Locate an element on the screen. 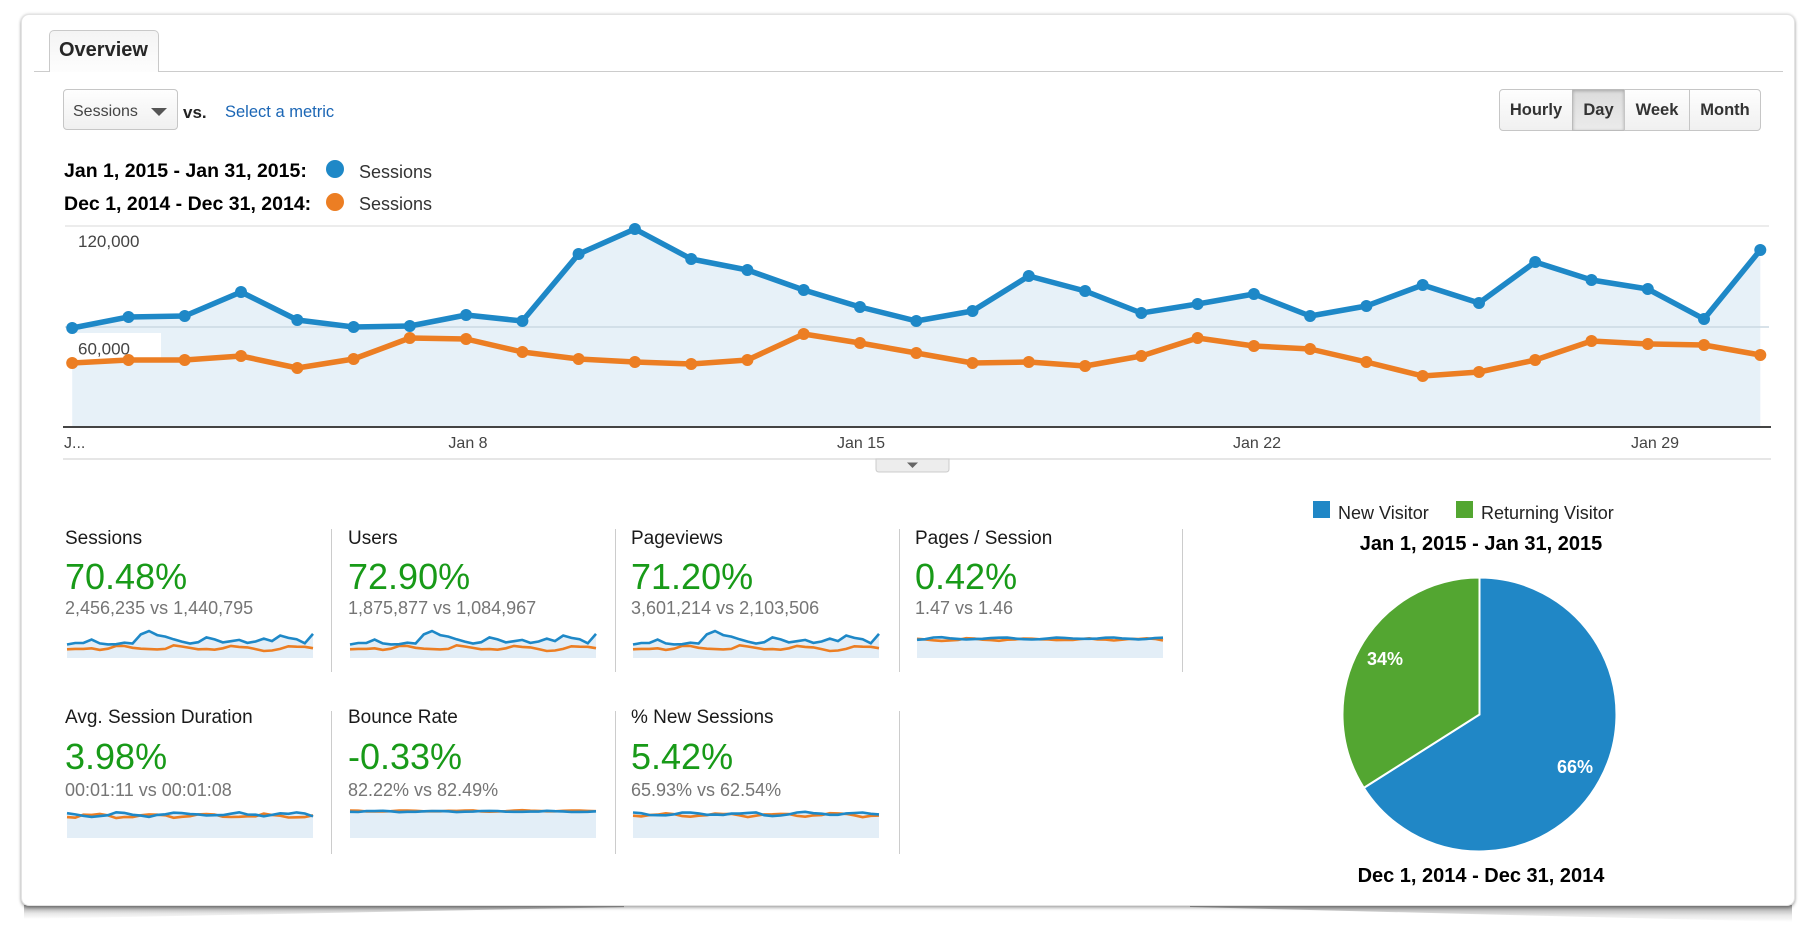  svg-text: Jan 22 is located at coordinates (1257, 443).